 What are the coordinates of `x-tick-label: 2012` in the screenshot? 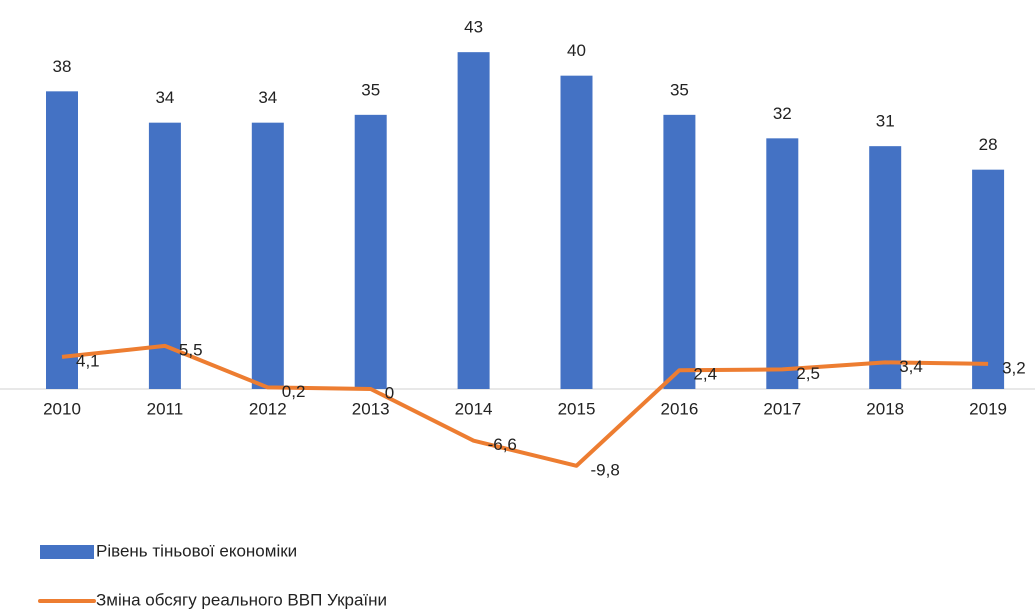 It's located at (268, 408).